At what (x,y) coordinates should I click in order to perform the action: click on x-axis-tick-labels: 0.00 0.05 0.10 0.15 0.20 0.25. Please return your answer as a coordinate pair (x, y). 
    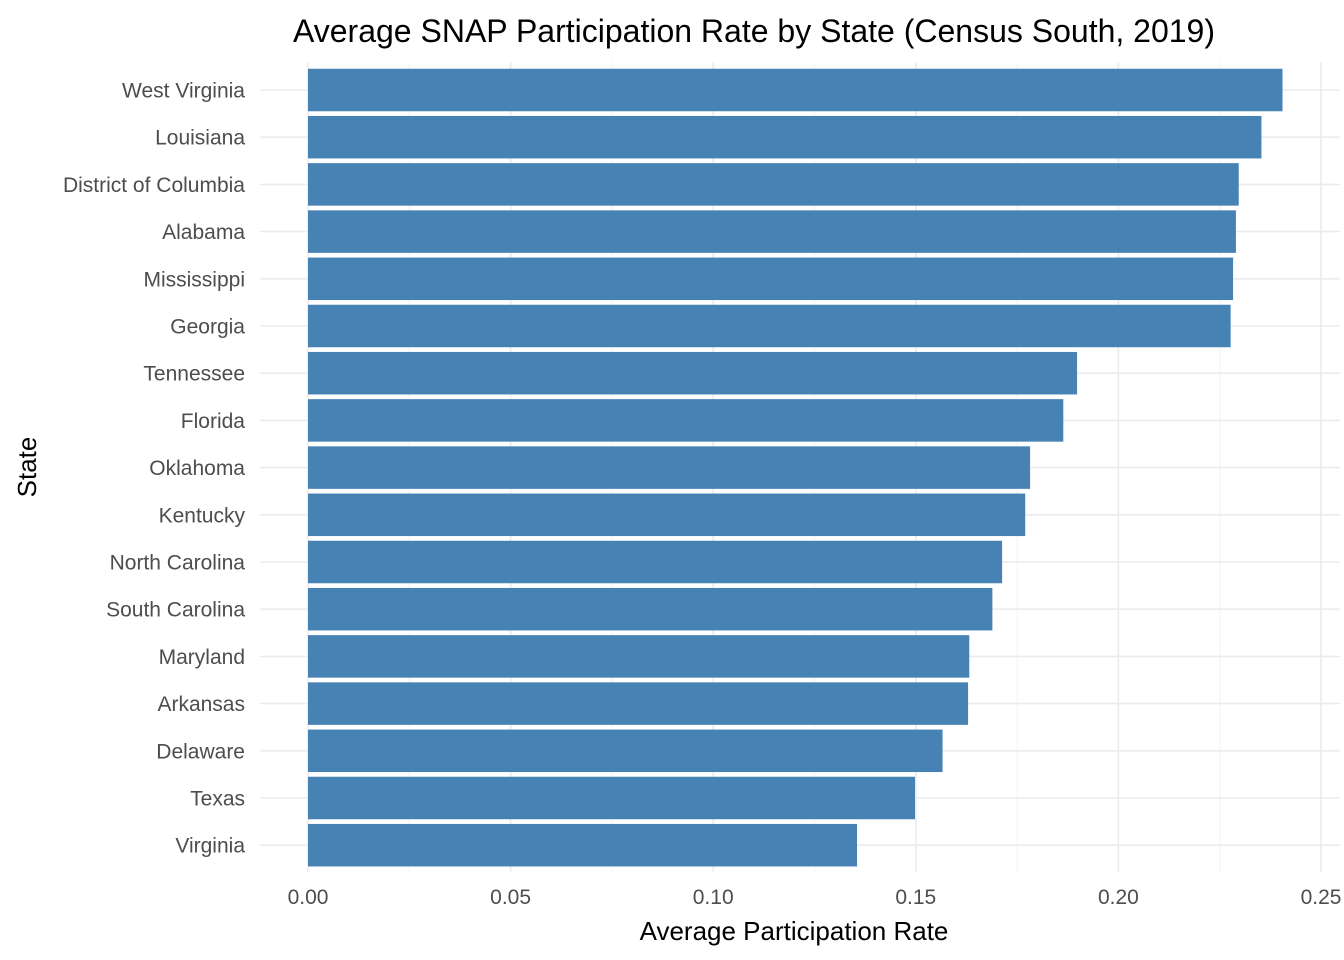
    Looking at the image, I should click on (815, 897).